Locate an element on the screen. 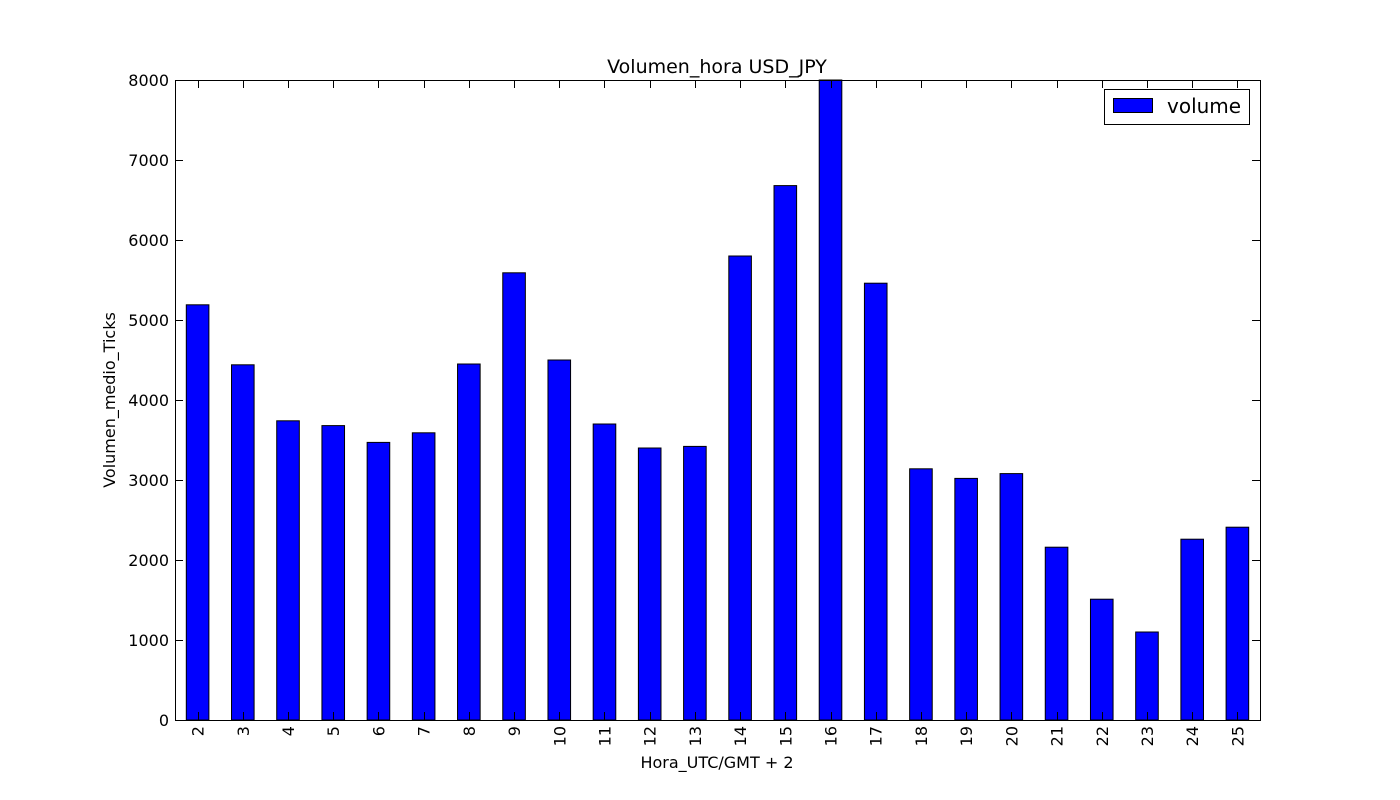  legend-box is located at coordinates (1177, 107).